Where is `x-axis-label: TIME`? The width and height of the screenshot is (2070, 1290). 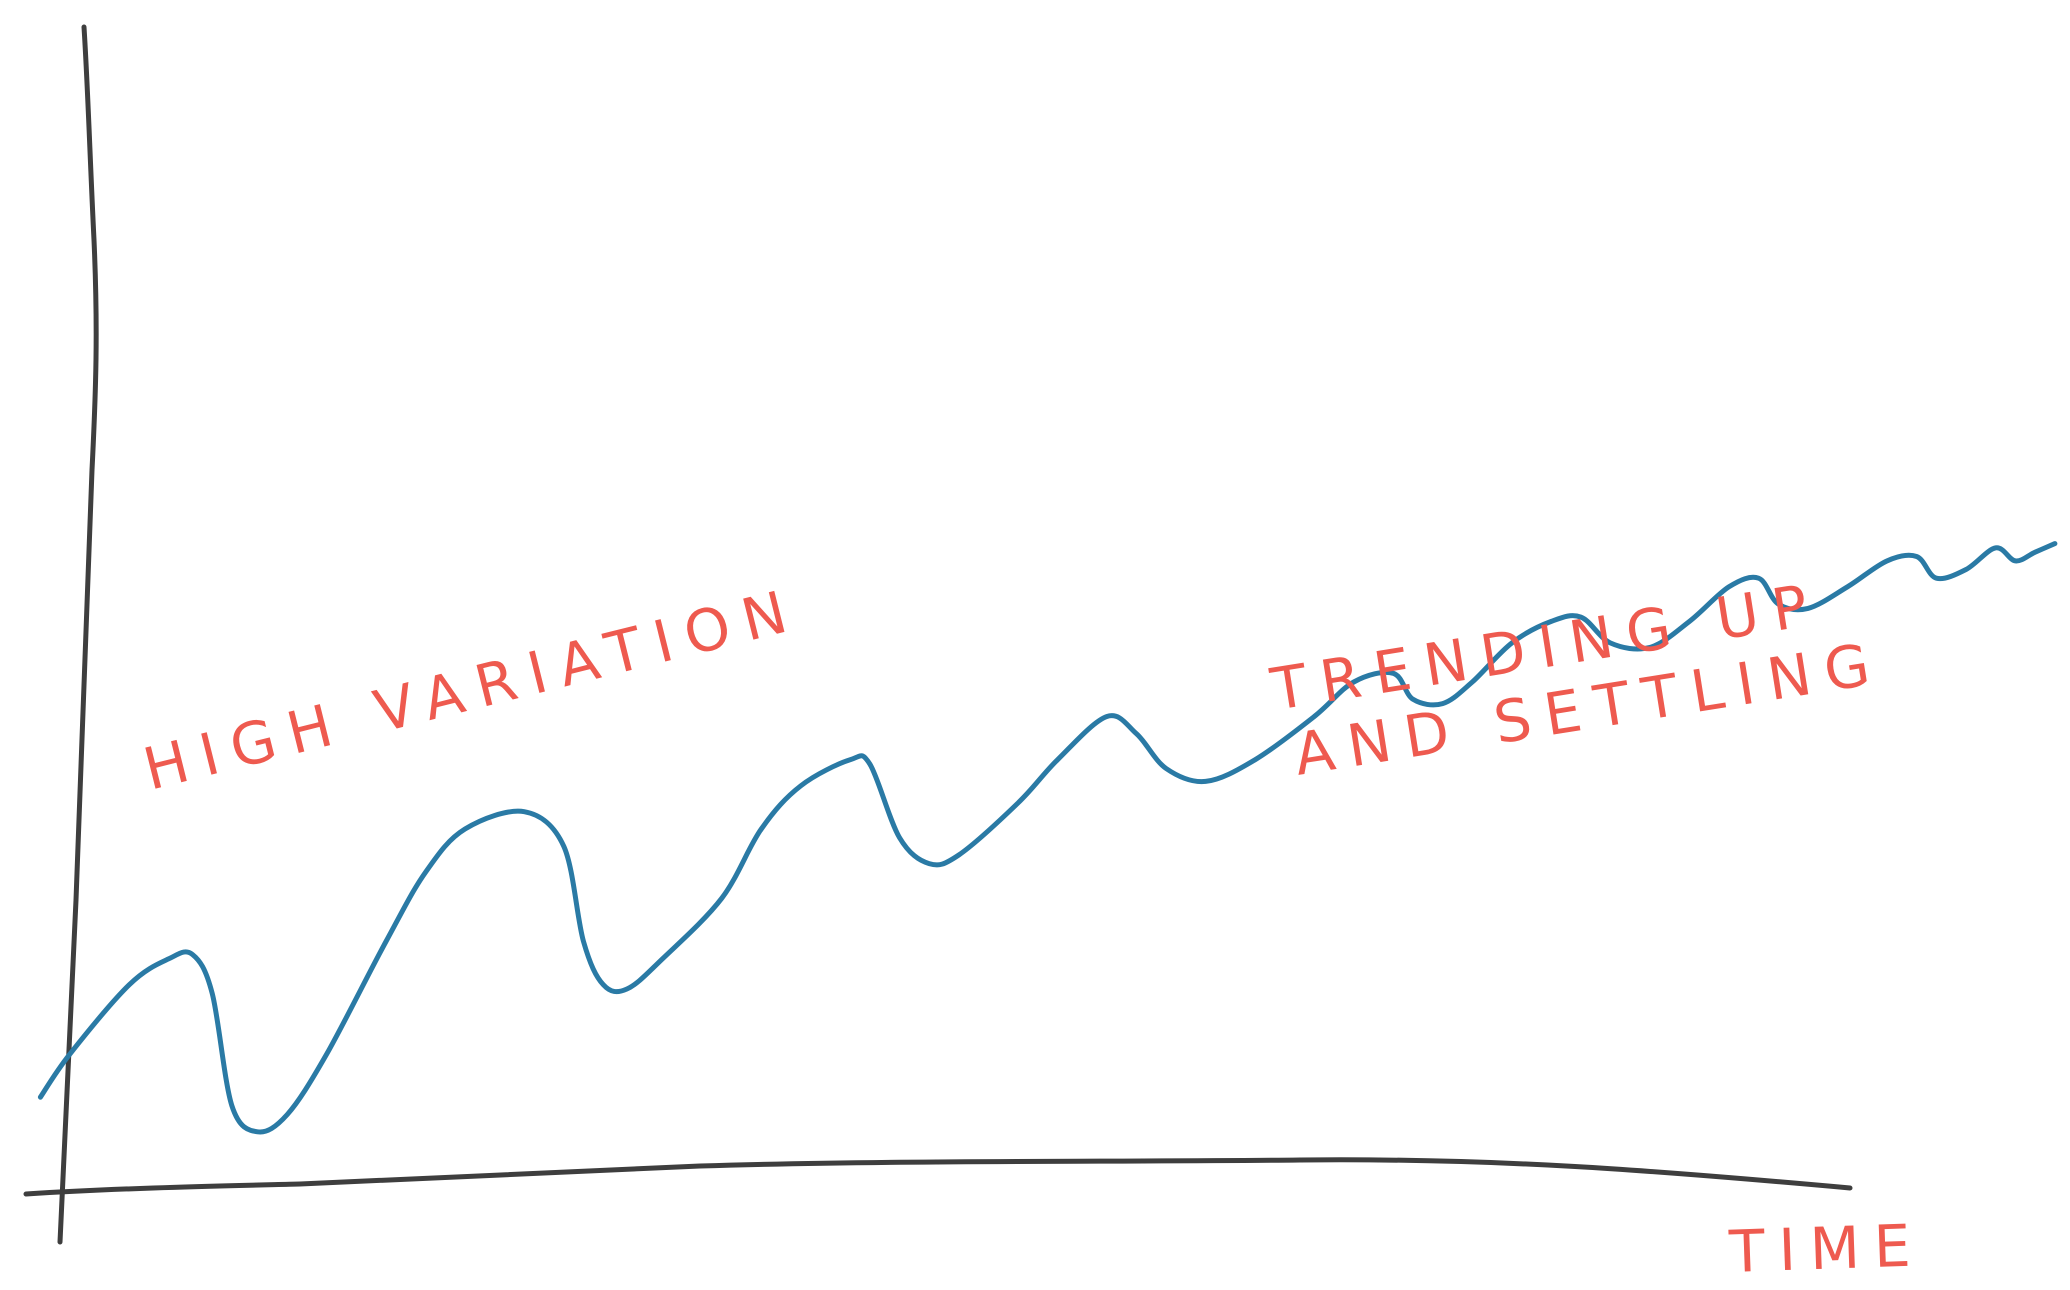 x-axis-label: TIME is located at coordinates (1826, 1248).